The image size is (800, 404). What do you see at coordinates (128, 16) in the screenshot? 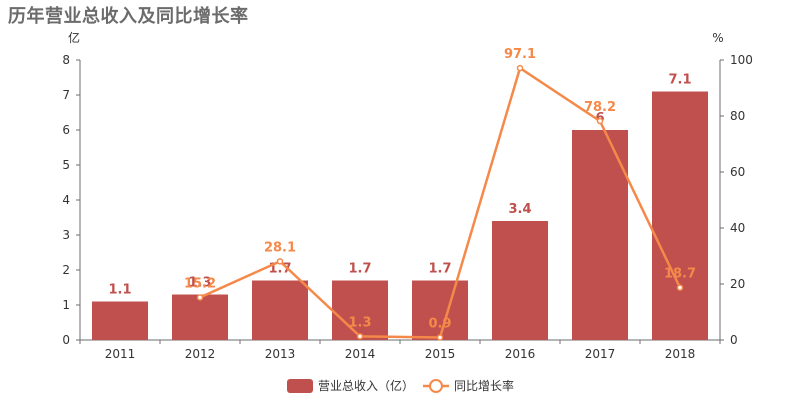
I see `chart-title: 历年营业总收入及同比增长率` at bounding box center [128, 16].